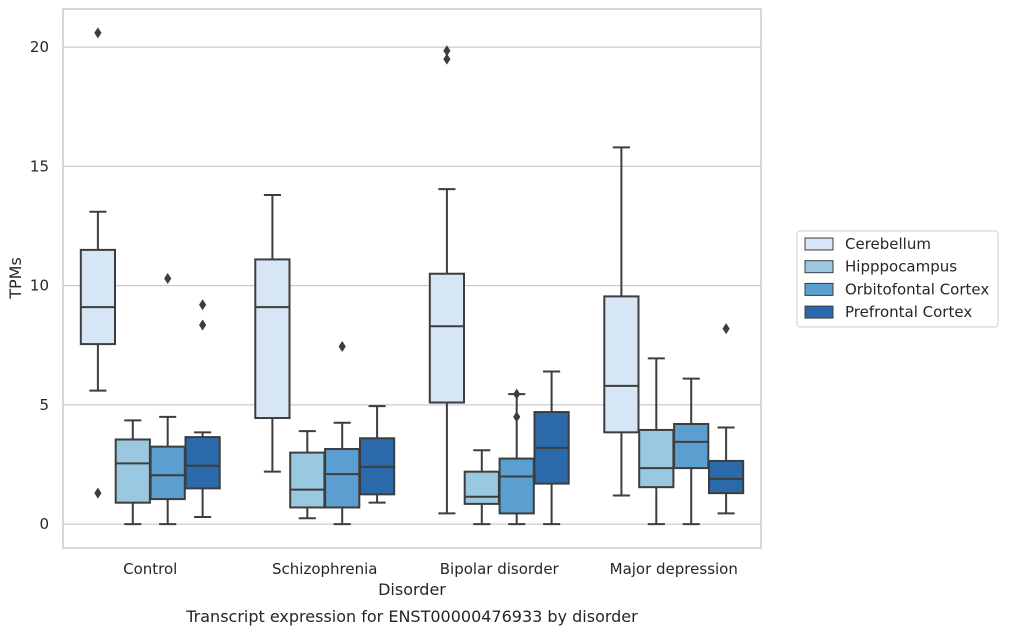  Describe the element at coordinates (324, 569) in the screenshot. I see `x-tick-label: Schizophrenia` at that location.